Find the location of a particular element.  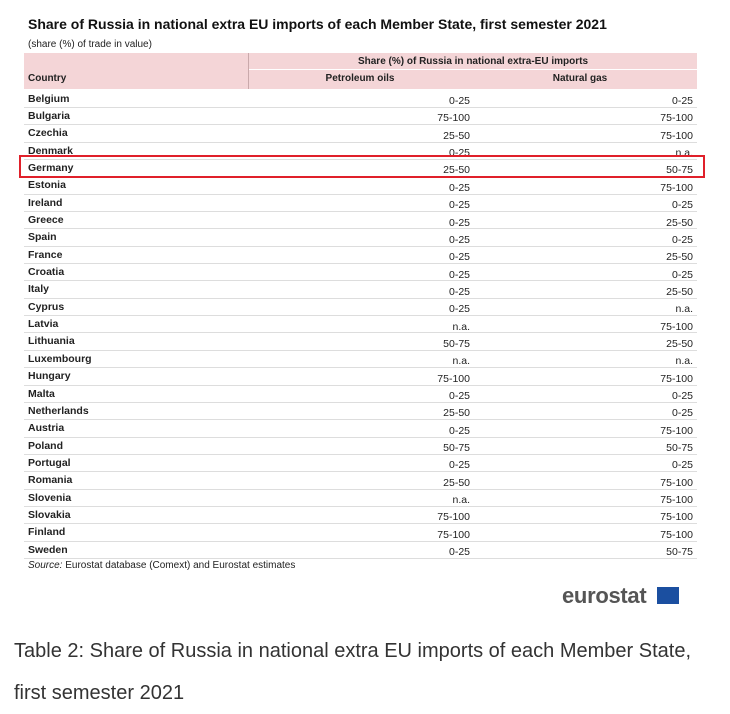

cell: Croatia is located at coordinates (46, 272).